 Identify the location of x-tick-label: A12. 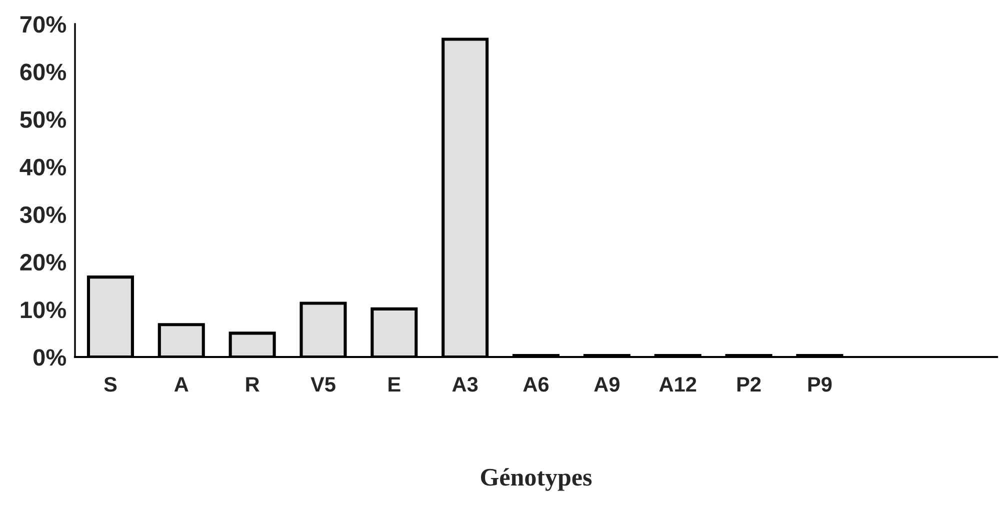
(677, 384).